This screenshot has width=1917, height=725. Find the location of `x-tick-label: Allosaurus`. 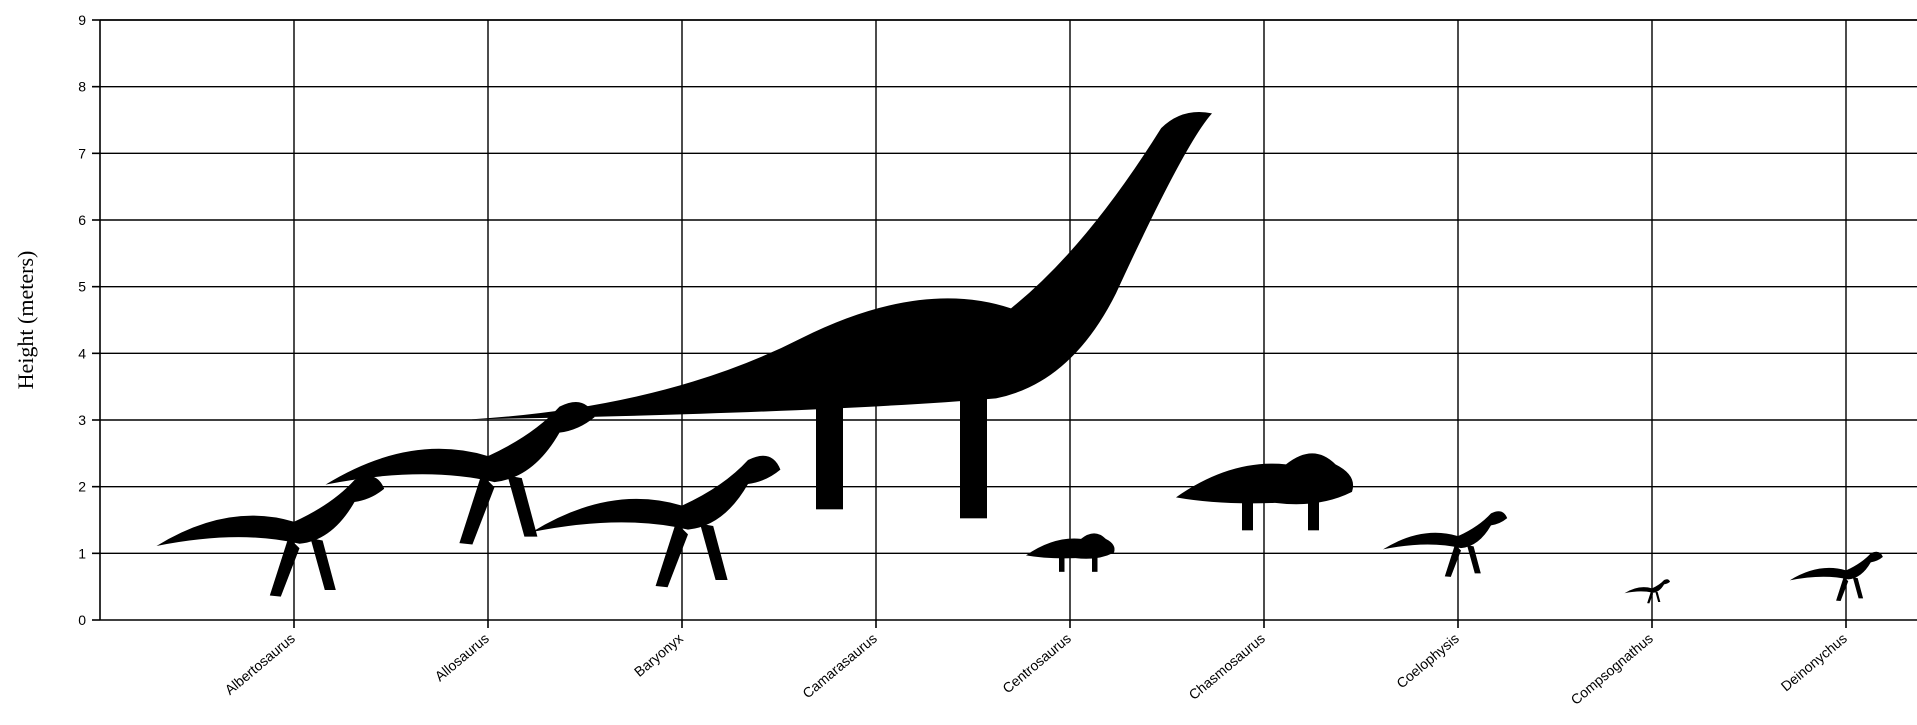

x-tick-label: Allosaurus is located at coordinates (462, 657).